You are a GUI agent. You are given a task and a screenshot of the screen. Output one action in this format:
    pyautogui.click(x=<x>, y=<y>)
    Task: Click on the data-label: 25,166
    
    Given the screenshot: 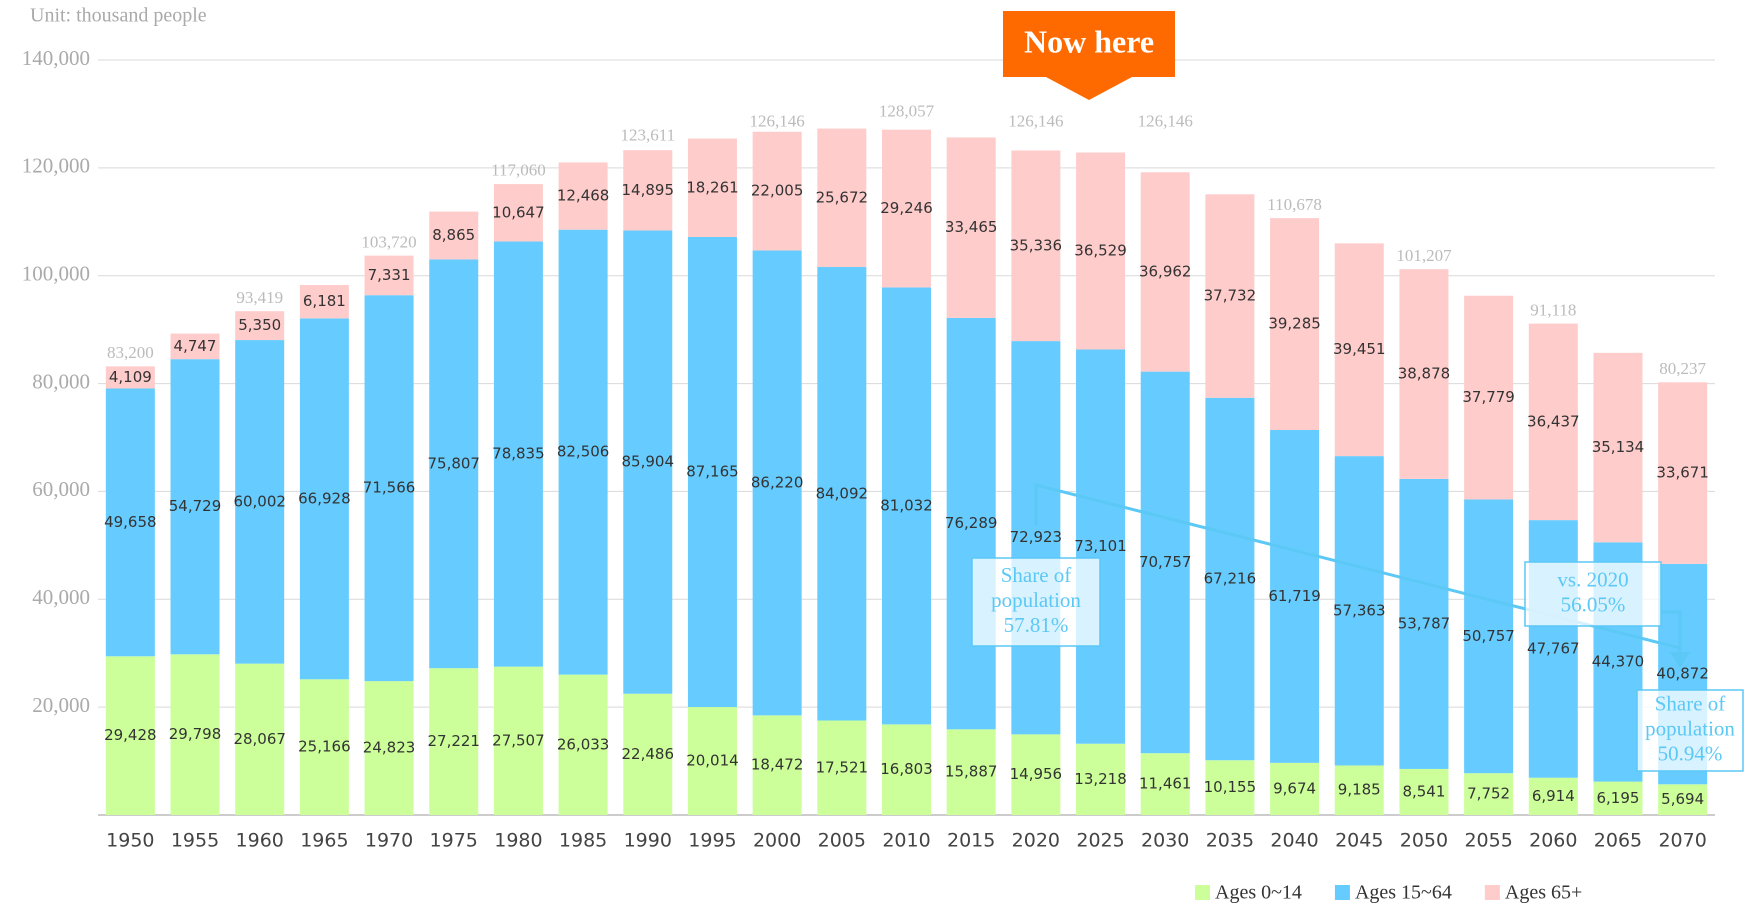 What is the action you would take?
    pyautogui.click(x=324, y=747)
    